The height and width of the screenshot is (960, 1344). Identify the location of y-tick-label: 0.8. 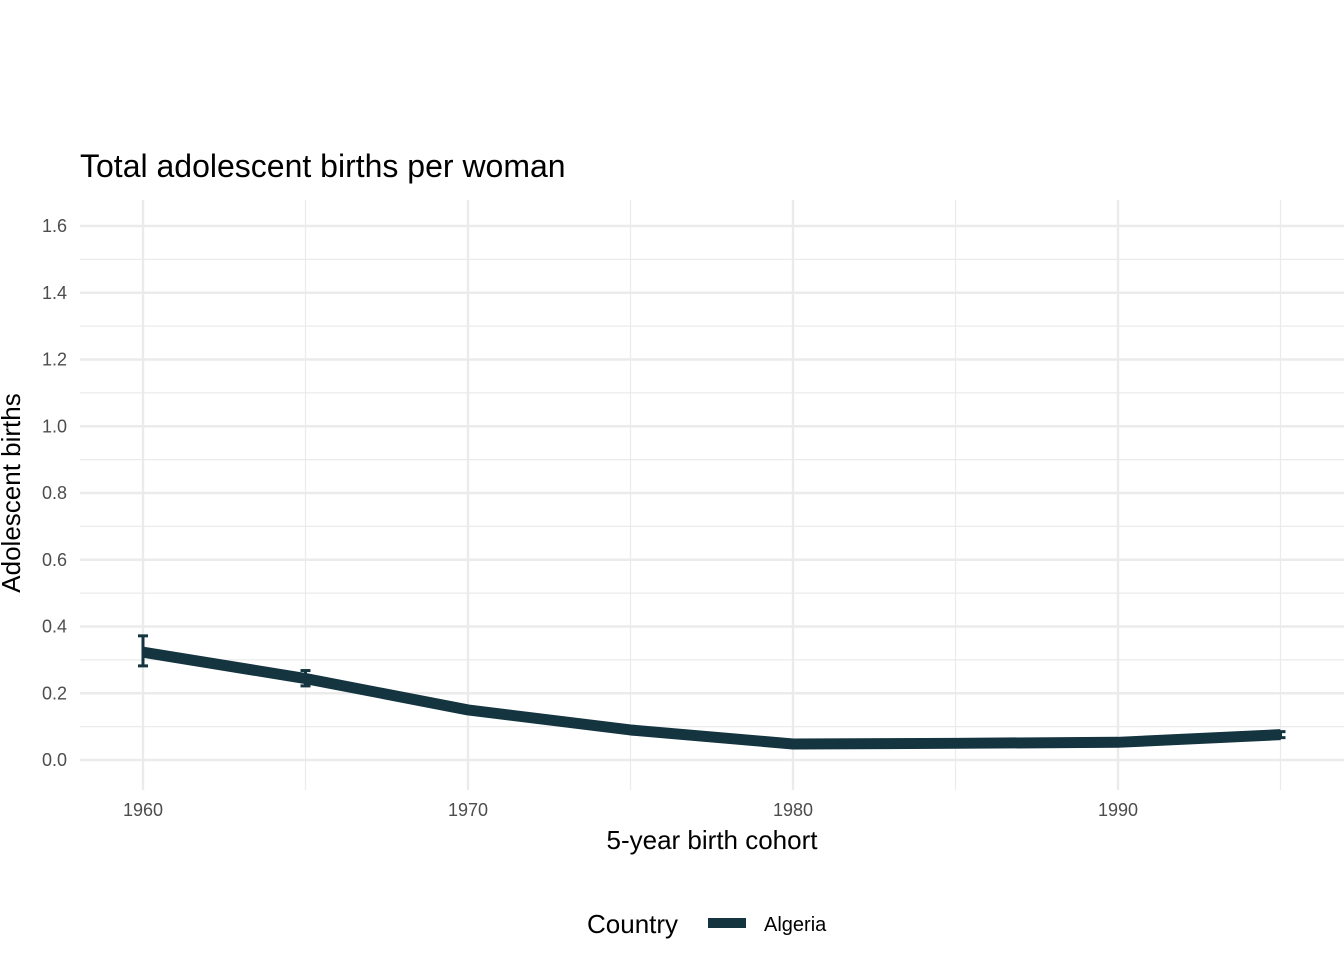
(54, 493).